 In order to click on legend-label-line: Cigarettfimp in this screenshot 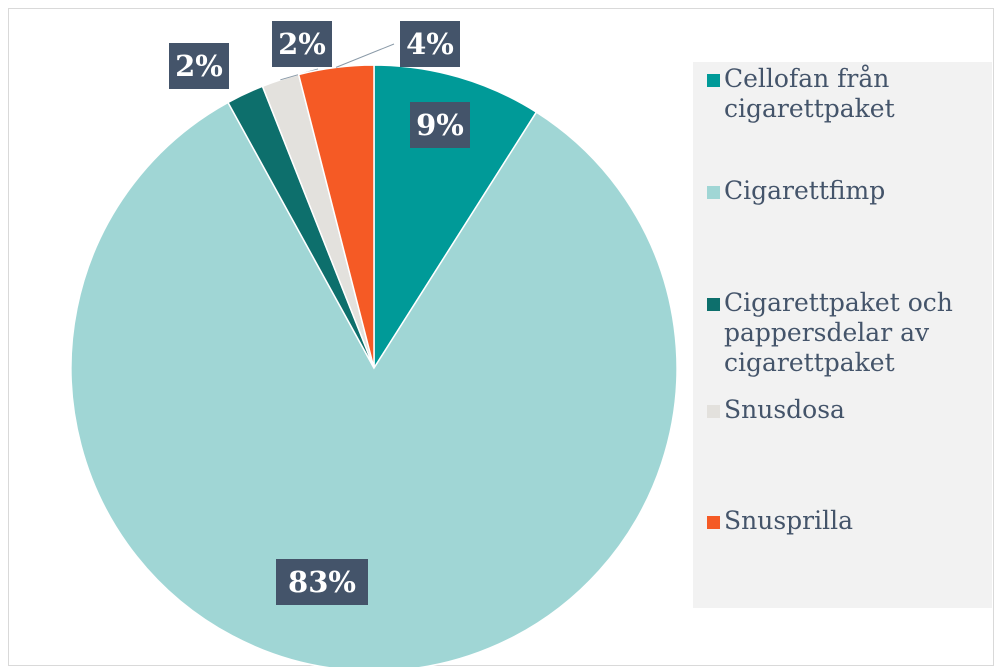, I will do `click(805, 190)`.